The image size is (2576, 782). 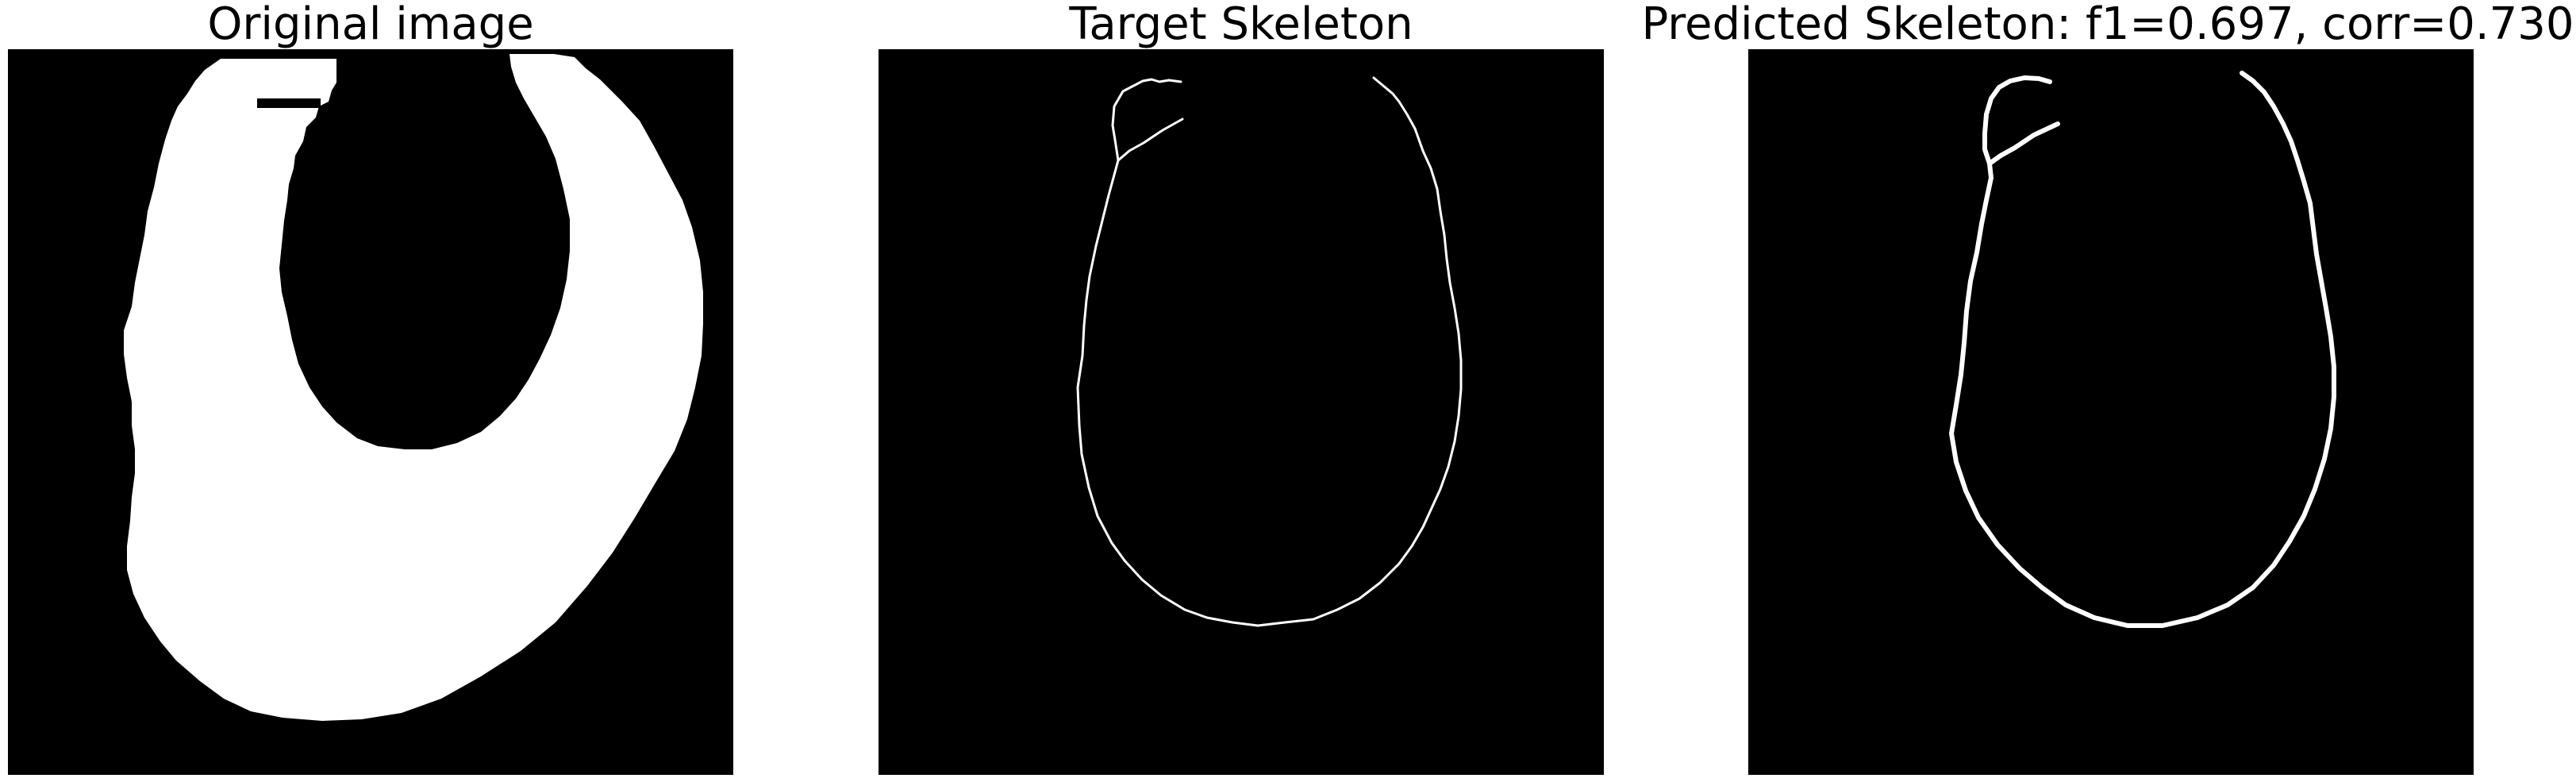 What do you see at coordinates (1150, 139) in the screenshot?
I see `target-skeleton-branch` at bounding box center [1150, 139].